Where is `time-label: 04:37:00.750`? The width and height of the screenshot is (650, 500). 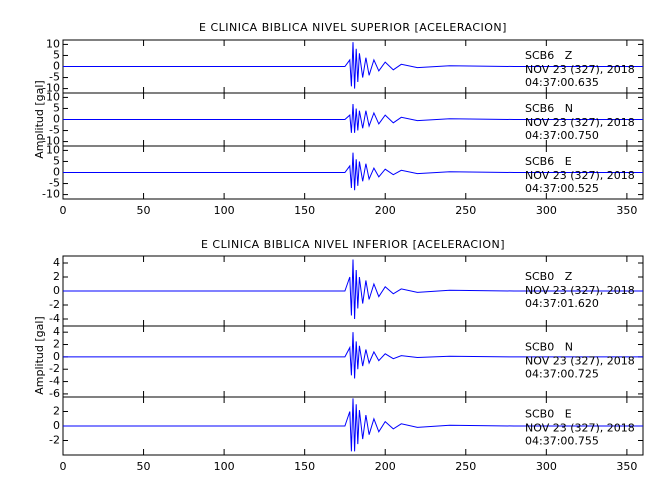
time-label: 04:37:00.750 is located at coordinates (562, 135).